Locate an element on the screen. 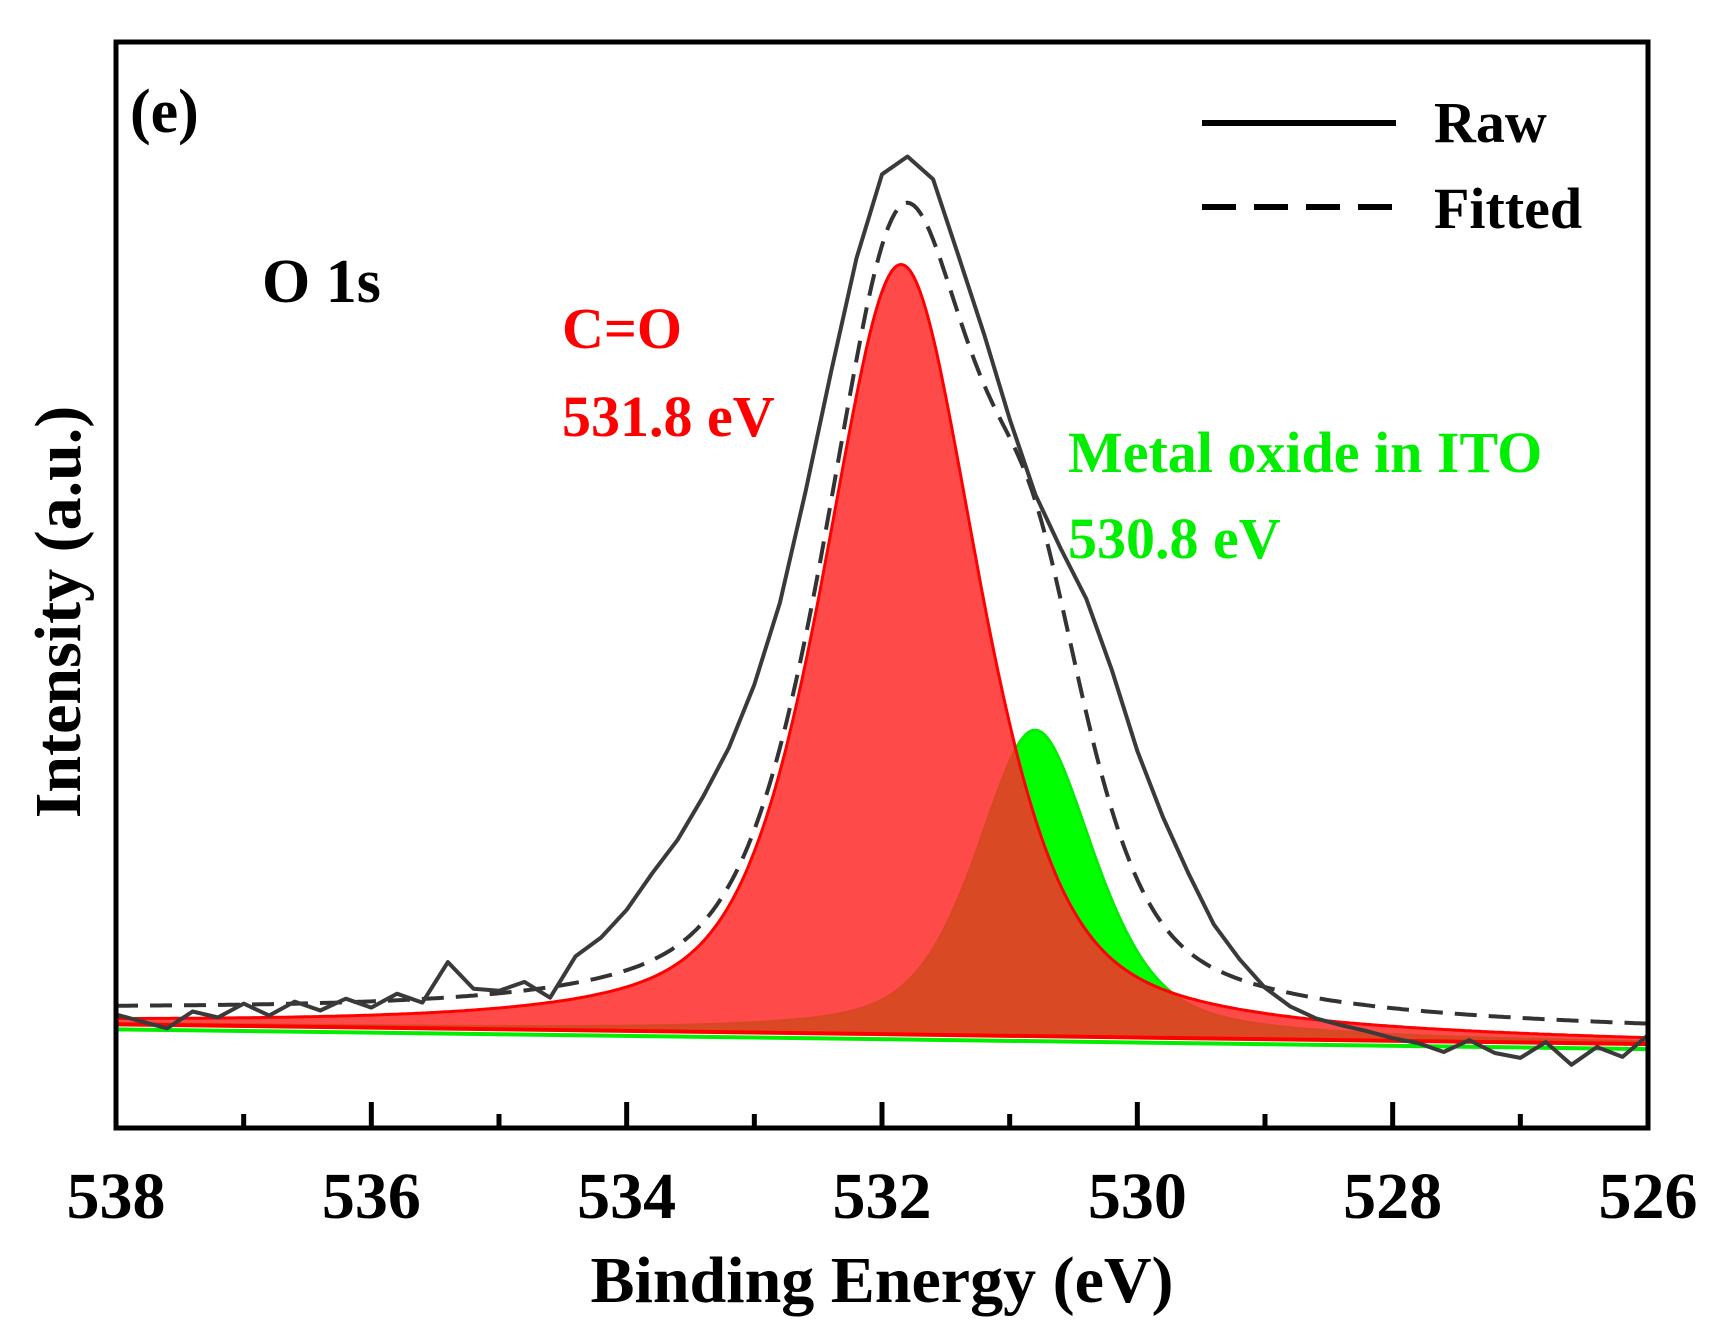 This screenshot has height=1331, width=1716. background-line-red is located at coordinates (882, 1034).